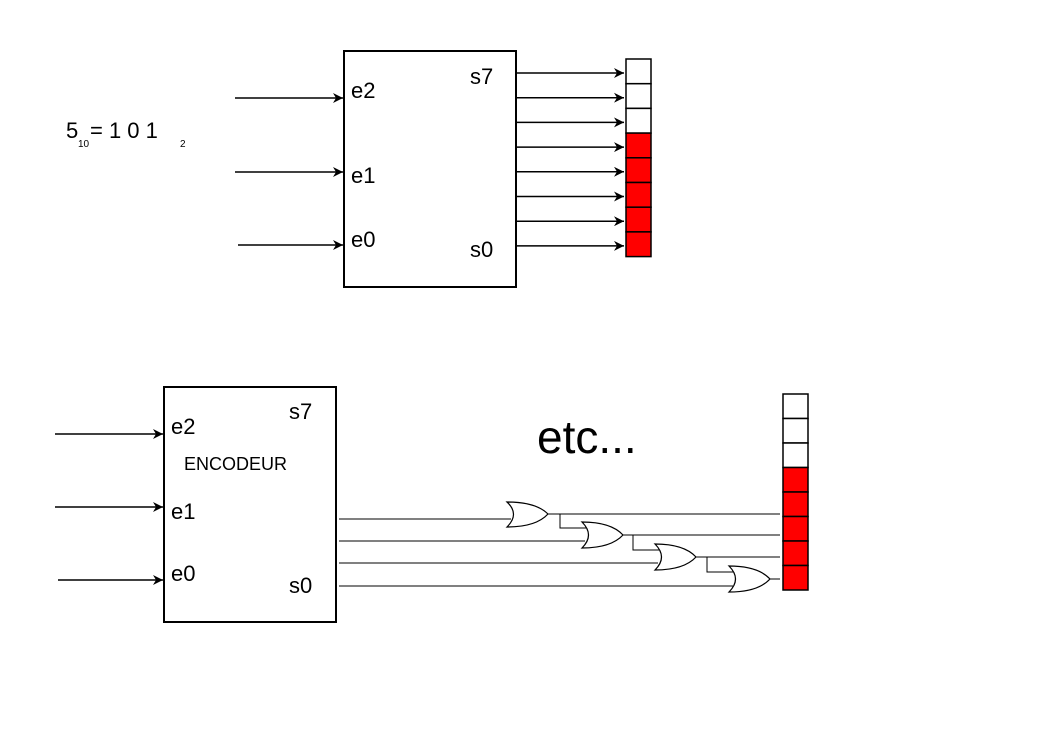 The image size is (1053, 745). What do you see at coordinates (183, 511) in the screenshot?
I see `encoder-input-label-e1: e1` at bounding box center [183, 511].